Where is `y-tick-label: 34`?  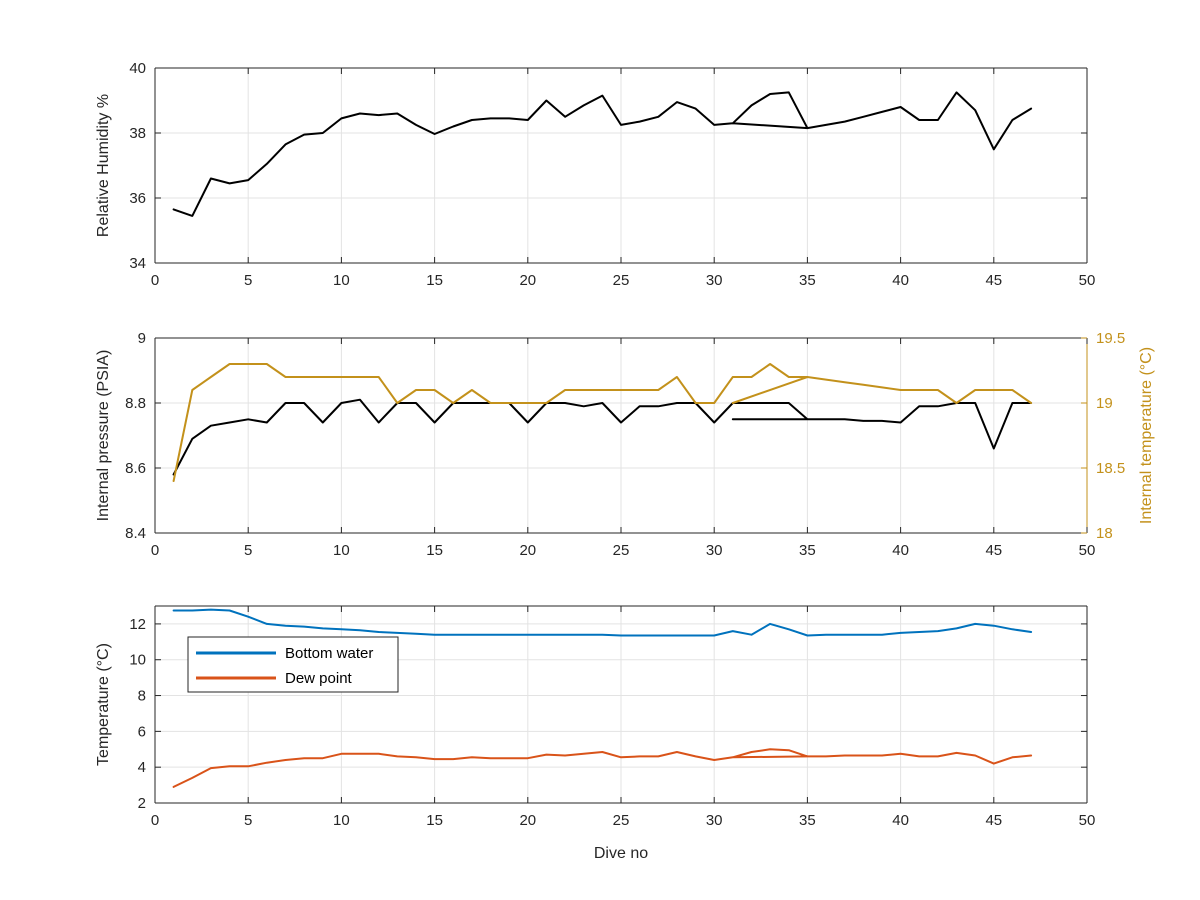
y-tick-label: 34 is located at coordinates (137, 263).